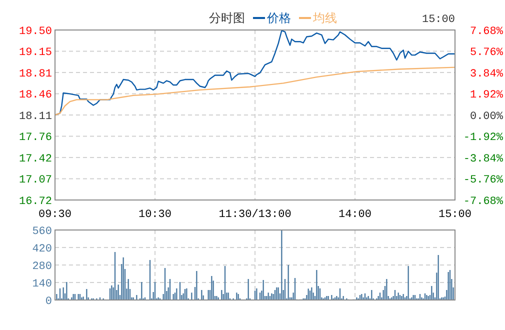 The image size is (505, 330). What do you see at coordinates (48, 302) in the screenshot?
I see `y-tick-label: 0` at bounding box center [48, 302].